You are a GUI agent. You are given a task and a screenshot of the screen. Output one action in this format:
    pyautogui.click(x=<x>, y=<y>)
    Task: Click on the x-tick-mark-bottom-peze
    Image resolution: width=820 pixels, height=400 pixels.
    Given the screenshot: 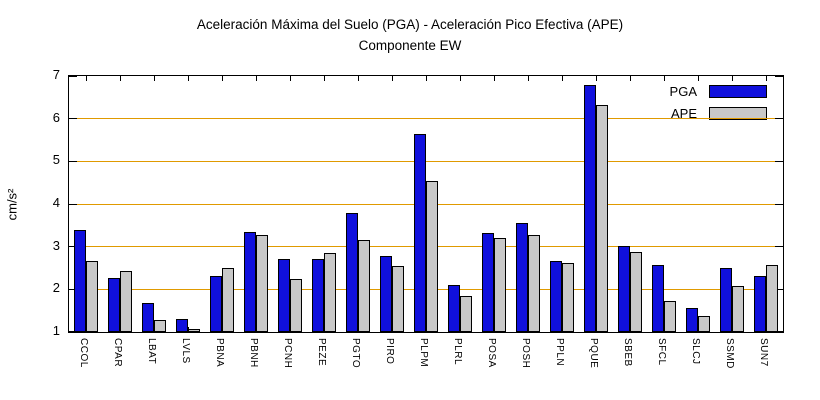 What is the action you would take?
    pyautogui.click(x=324, y=329)
    